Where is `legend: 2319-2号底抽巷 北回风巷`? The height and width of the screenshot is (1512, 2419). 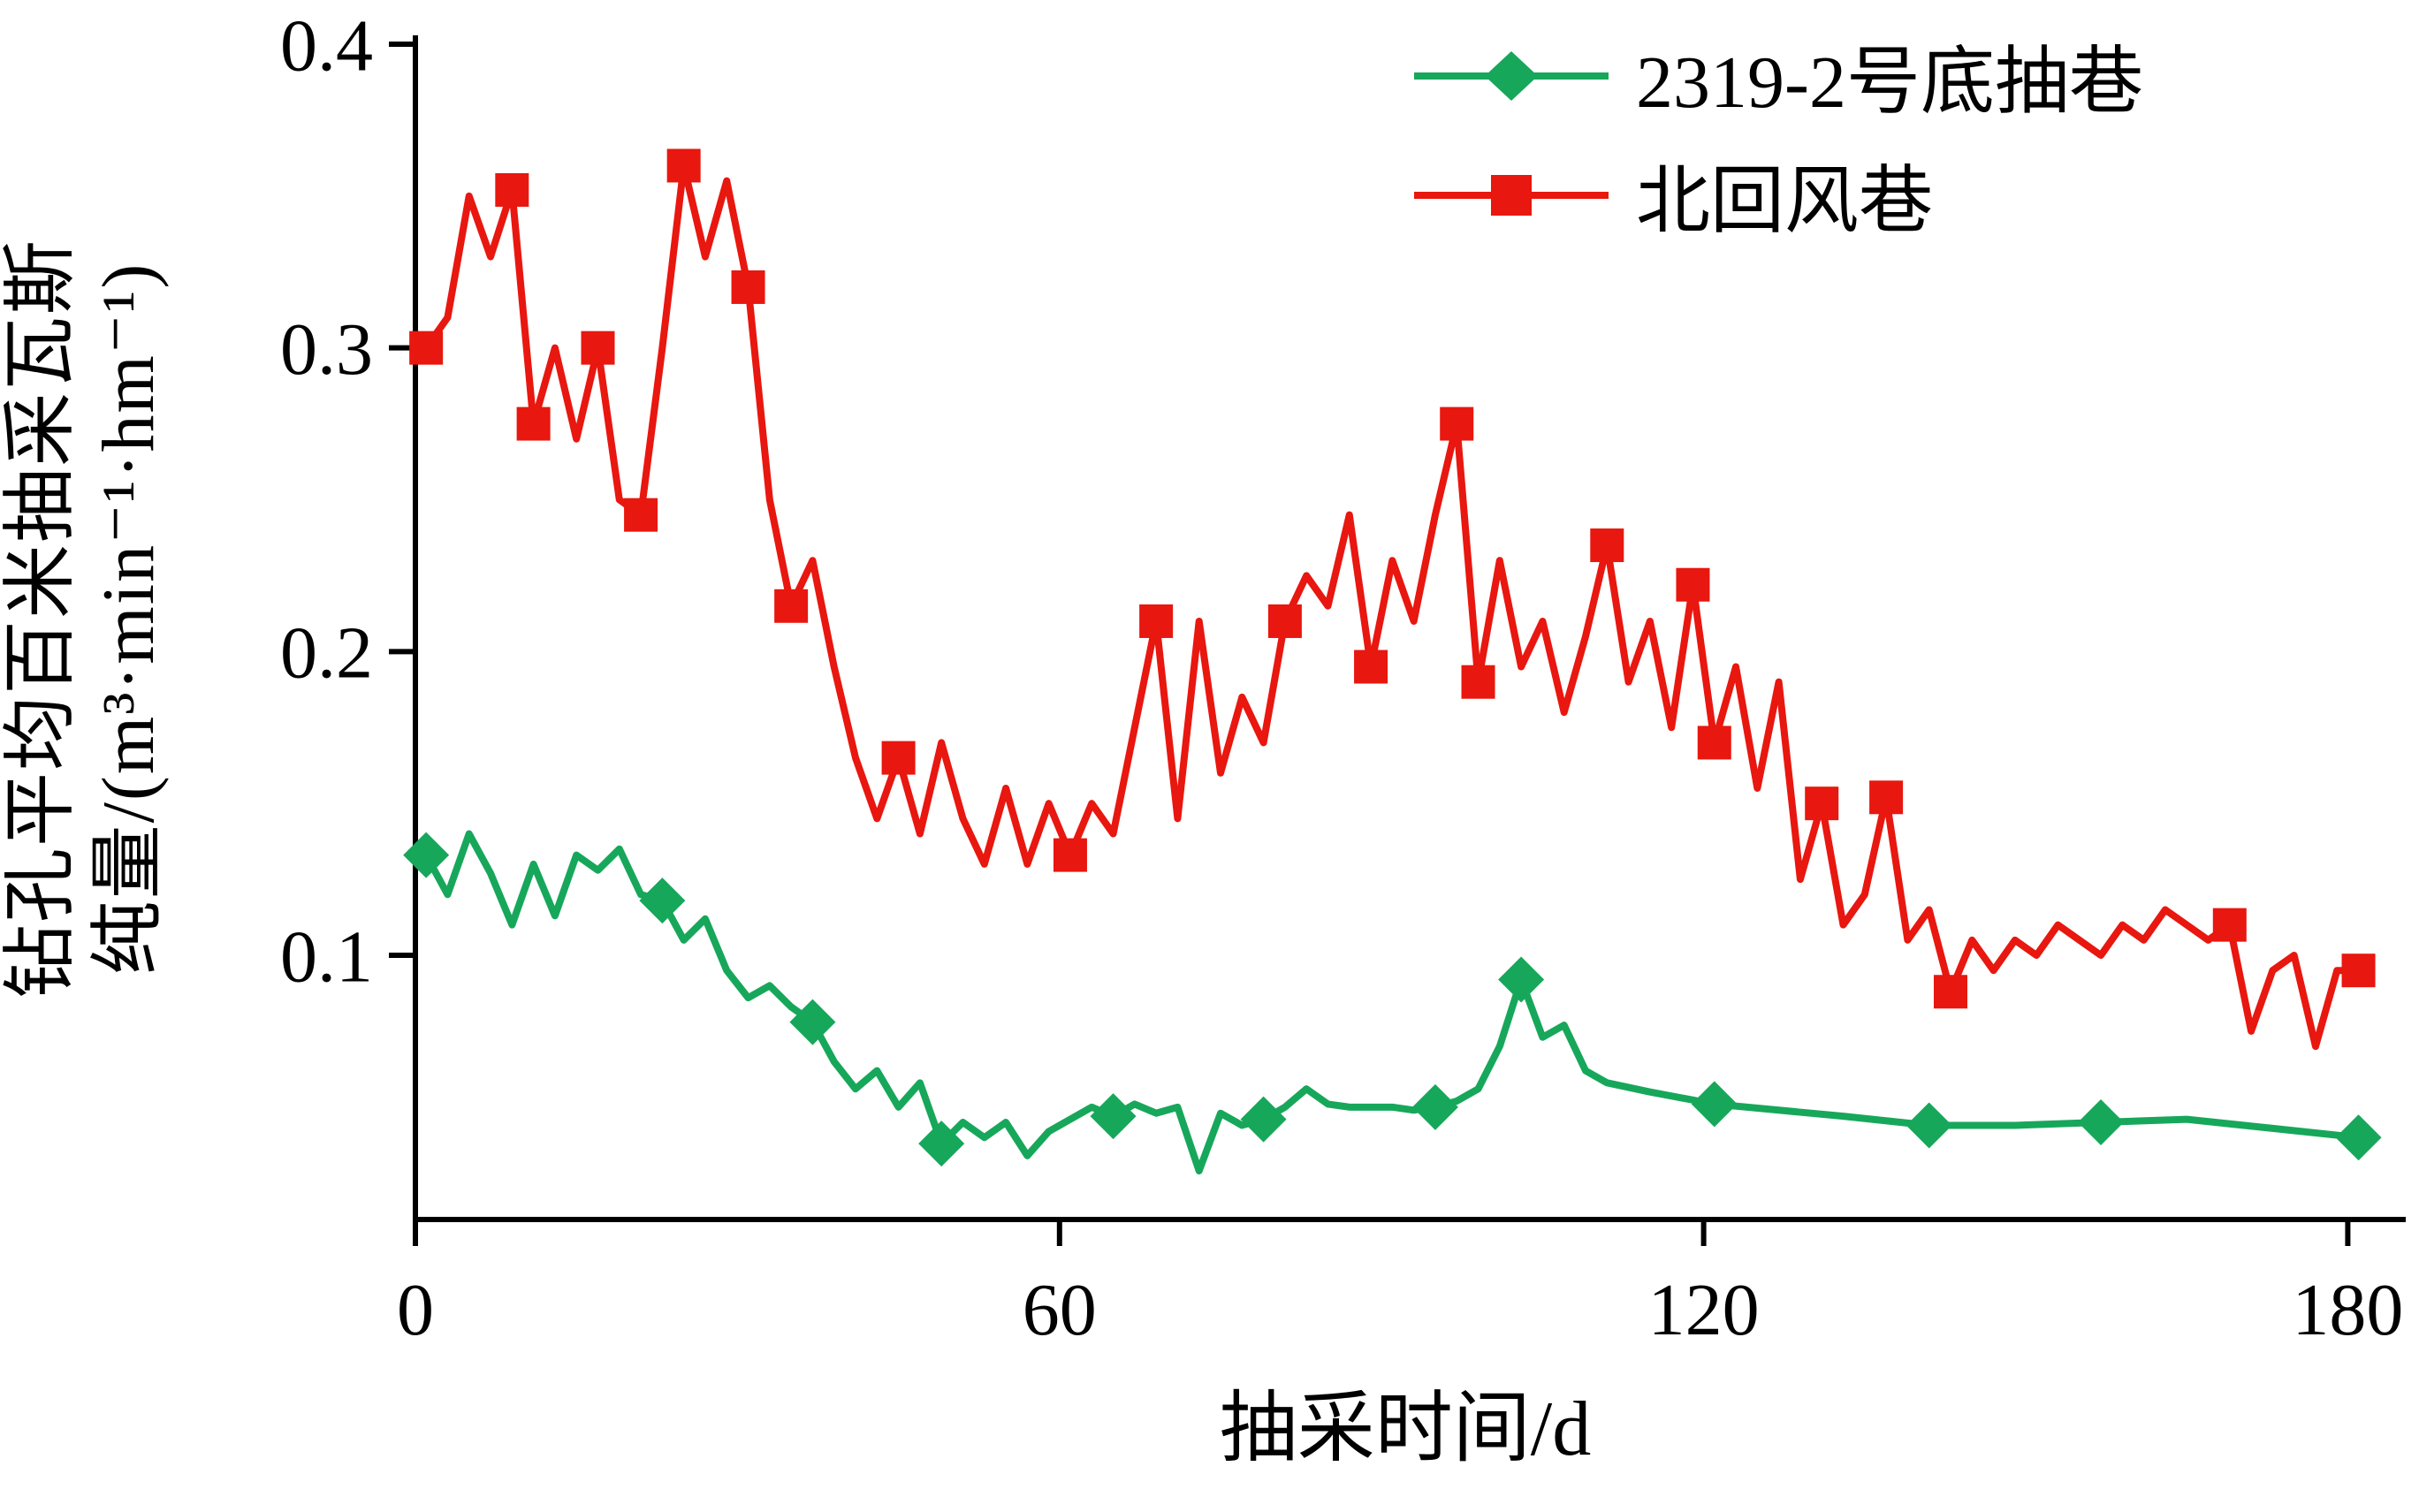
legend: 2319-2号底抽巷 北回风巷 is located at coordinates (1776, 135).